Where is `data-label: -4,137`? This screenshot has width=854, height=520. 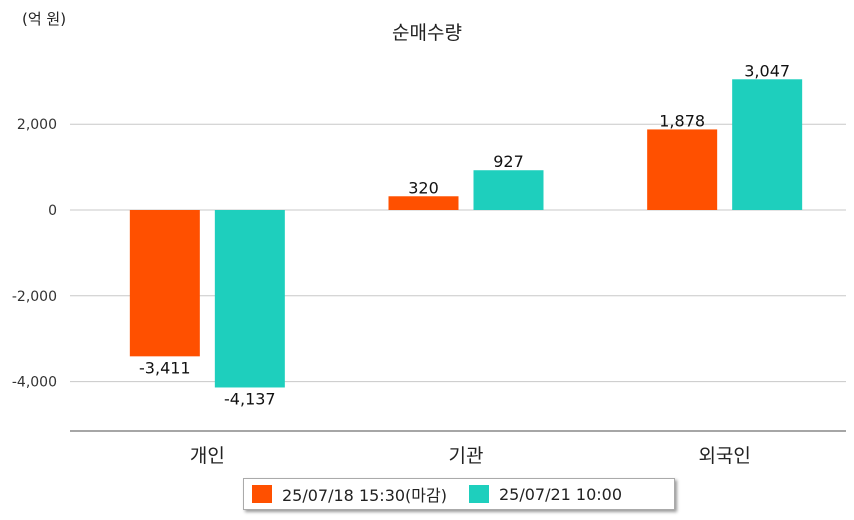
data-label: -4,137 is located at coordinates (250, 398).